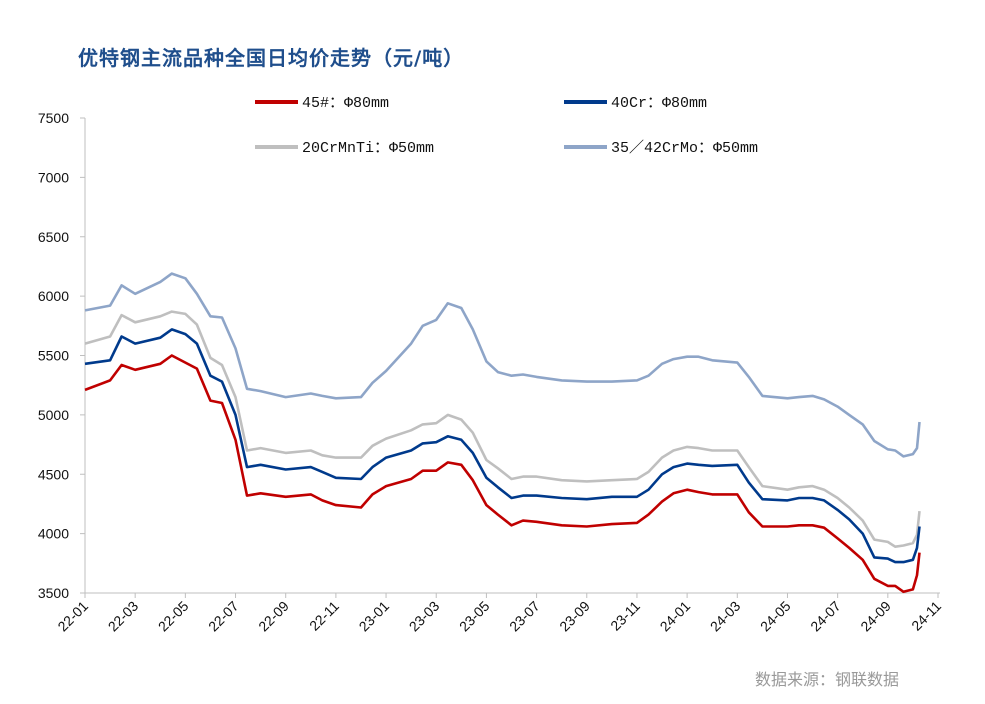 This screenshot has width=985, height=704. What do you see at coordinates (368, 148) in the screenshot?
I see `legend-label: 20CrMnTi：Φ50mm` at bounding box center [368, 148].